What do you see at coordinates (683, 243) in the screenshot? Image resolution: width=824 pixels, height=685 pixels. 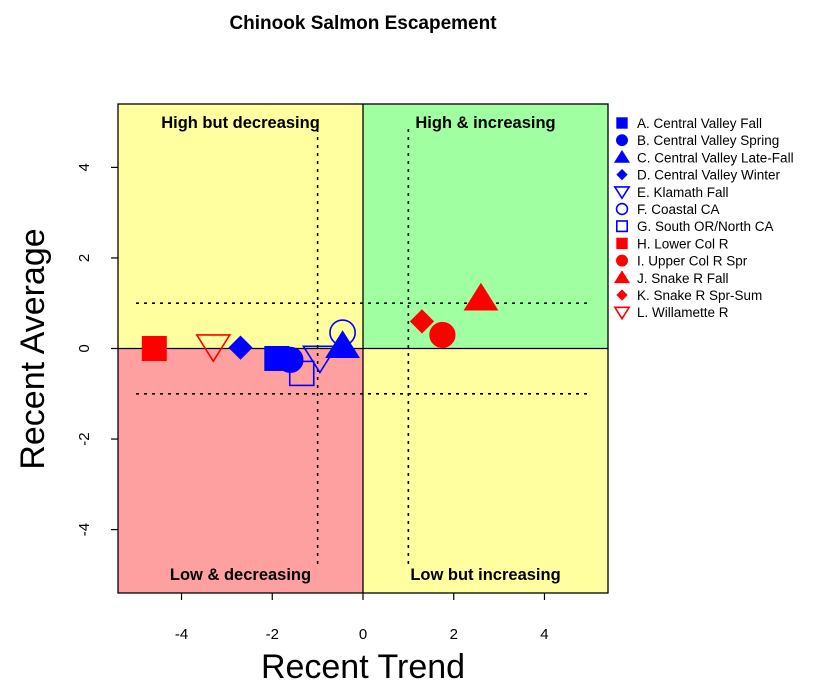 I see `legend-label-h: H. Lower Col R` at bounding box center [683, 243].